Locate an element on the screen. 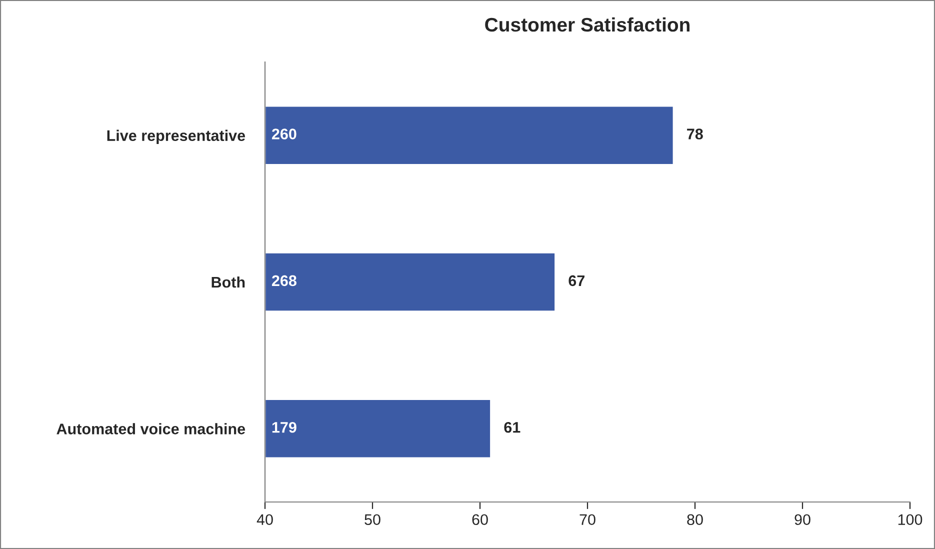 The image size is (935, 549). annotation: 179 is located at coordinates (284, 427).